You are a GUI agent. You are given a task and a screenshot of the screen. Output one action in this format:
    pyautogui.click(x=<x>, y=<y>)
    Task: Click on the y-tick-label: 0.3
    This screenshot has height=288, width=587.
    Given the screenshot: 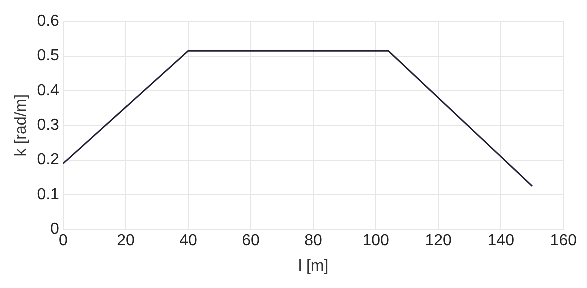 What is the action you would take?
    pyautogui.click(x=48, y=125)
    